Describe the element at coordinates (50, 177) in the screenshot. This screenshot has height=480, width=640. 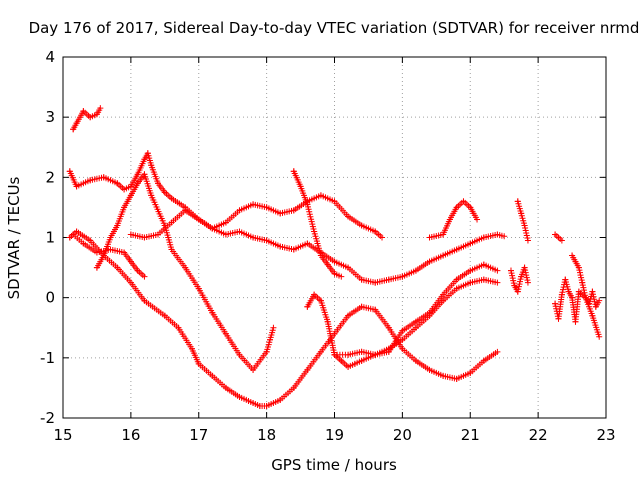
I see `y-tick-label: 2` at that location.